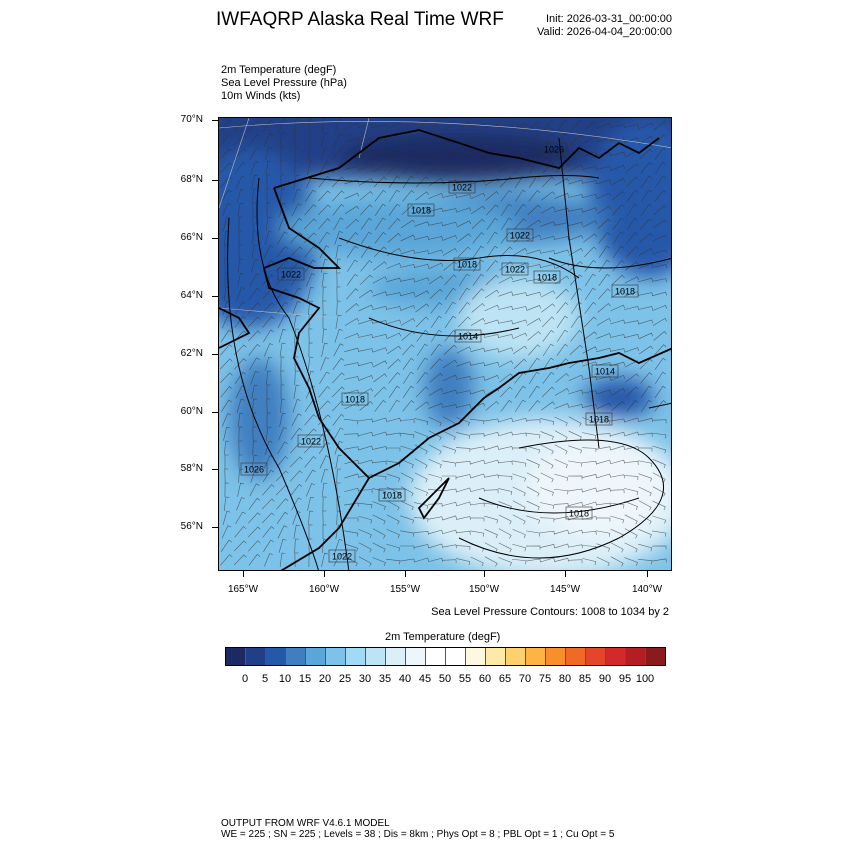 This screenshot has height=850, width=850. Describe the element at coordinates (325, 679) in the screenshot. I see `colorbar-label: 20` at that location.